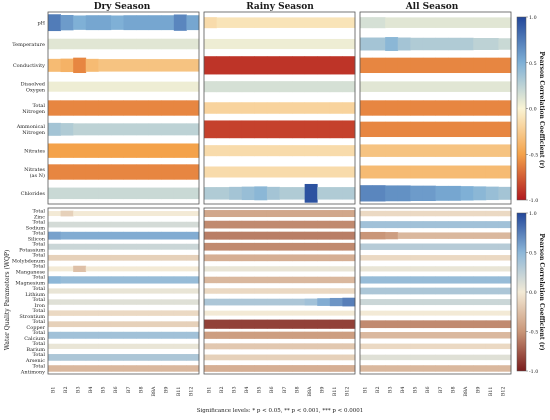 The width and height of the screenshot is (550, 420). I want to click on row-label: Chlorides, so click(33, 194).